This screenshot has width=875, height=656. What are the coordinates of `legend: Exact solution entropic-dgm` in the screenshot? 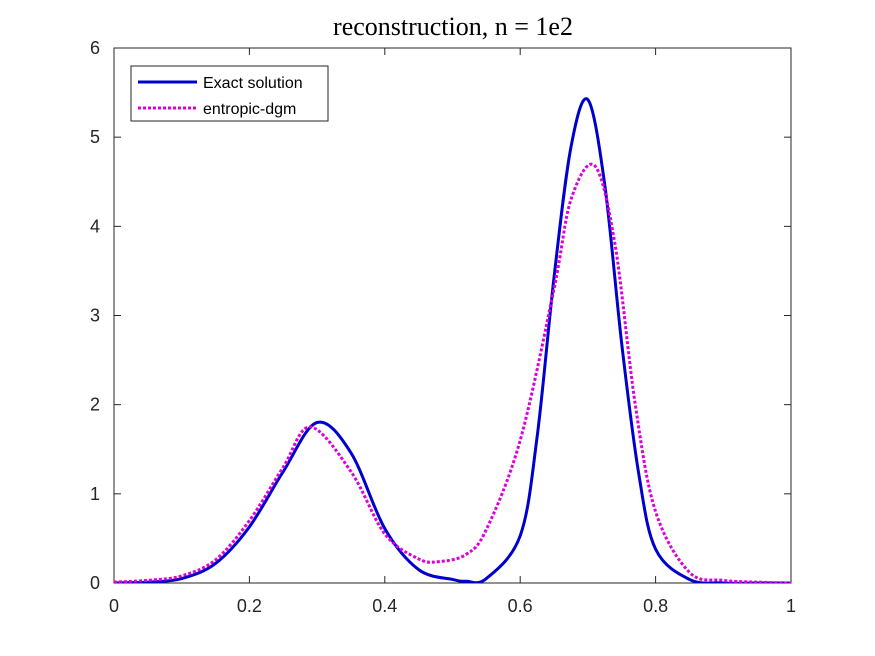 It's located at (229, 93).